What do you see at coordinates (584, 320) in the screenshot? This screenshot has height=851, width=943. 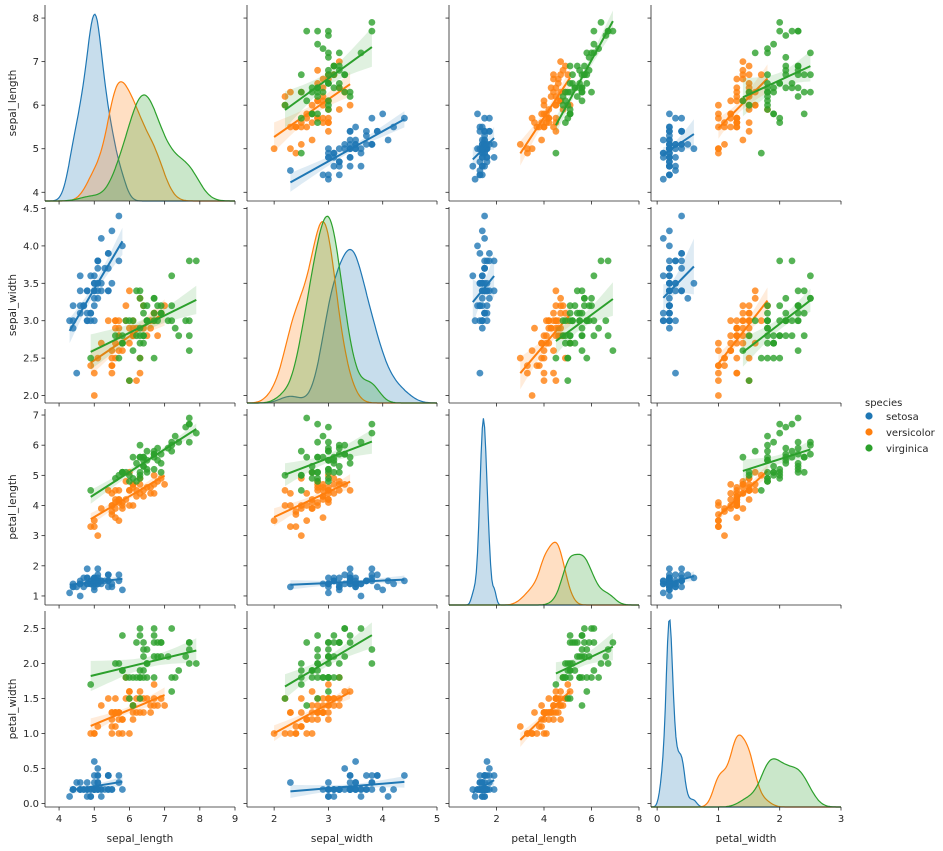 I see `regression-line-virginica` at bounding box center [584, 320].